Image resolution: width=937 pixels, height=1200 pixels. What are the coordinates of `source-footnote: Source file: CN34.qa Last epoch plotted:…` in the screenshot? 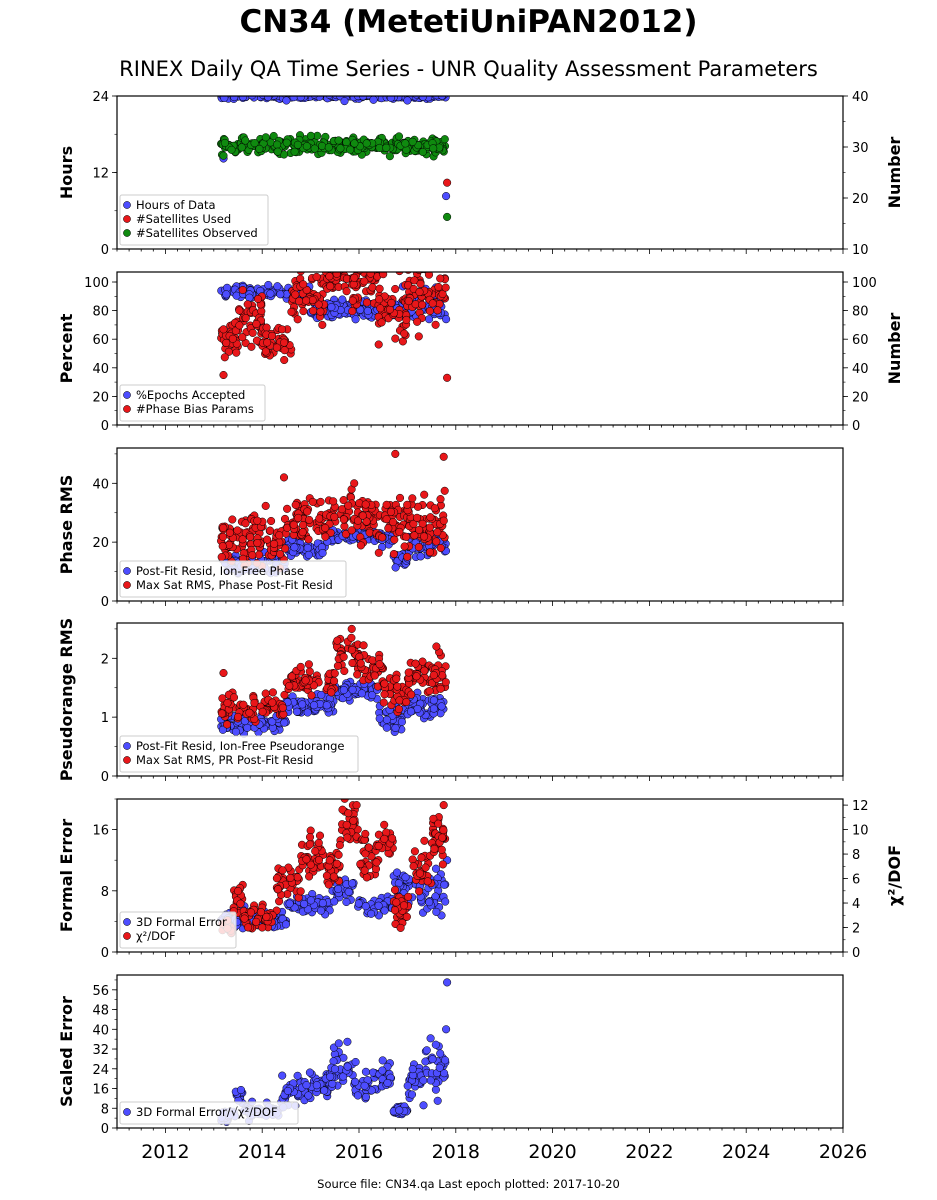 It's located at (468, 1184).